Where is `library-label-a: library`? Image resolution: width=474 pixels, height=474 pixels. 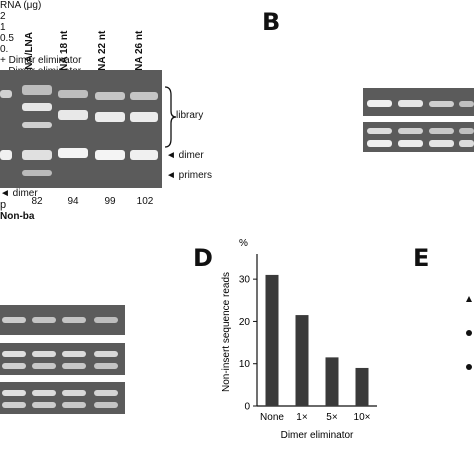 library-label-a: library is located at coordinates (190, 115).